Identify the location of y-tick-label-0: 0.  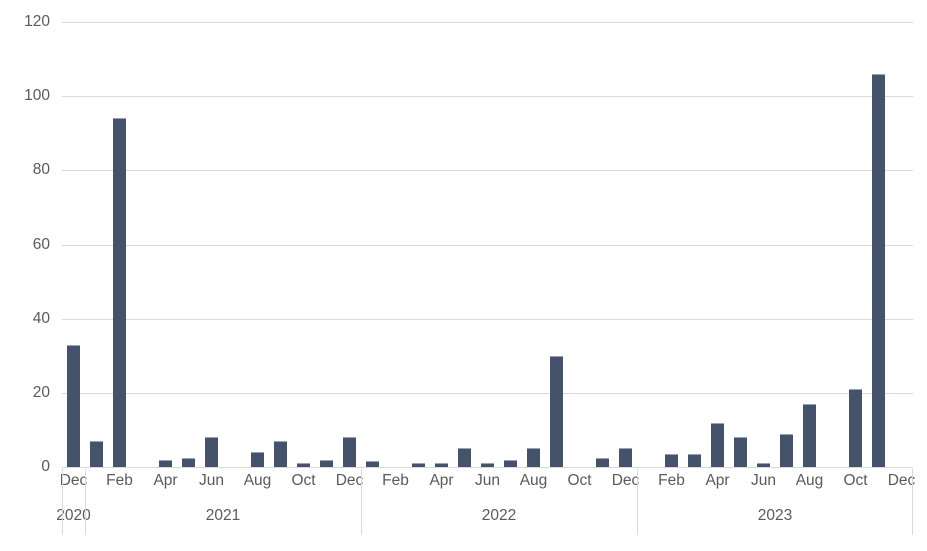
(45, 466).